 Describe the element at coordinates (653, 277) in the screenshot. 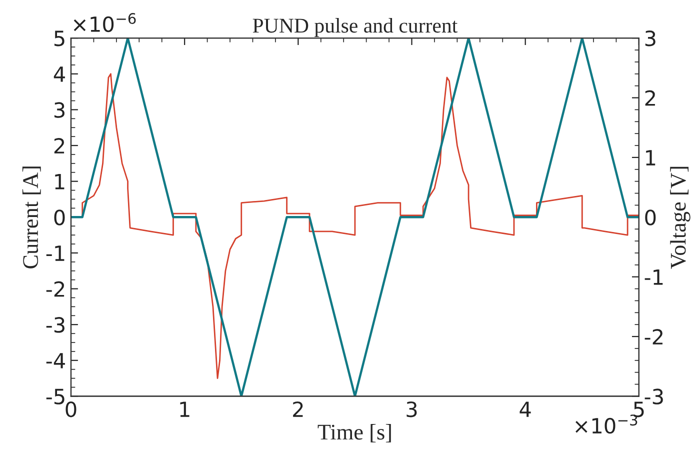

I see `y2-tick-label: -1` at that location.